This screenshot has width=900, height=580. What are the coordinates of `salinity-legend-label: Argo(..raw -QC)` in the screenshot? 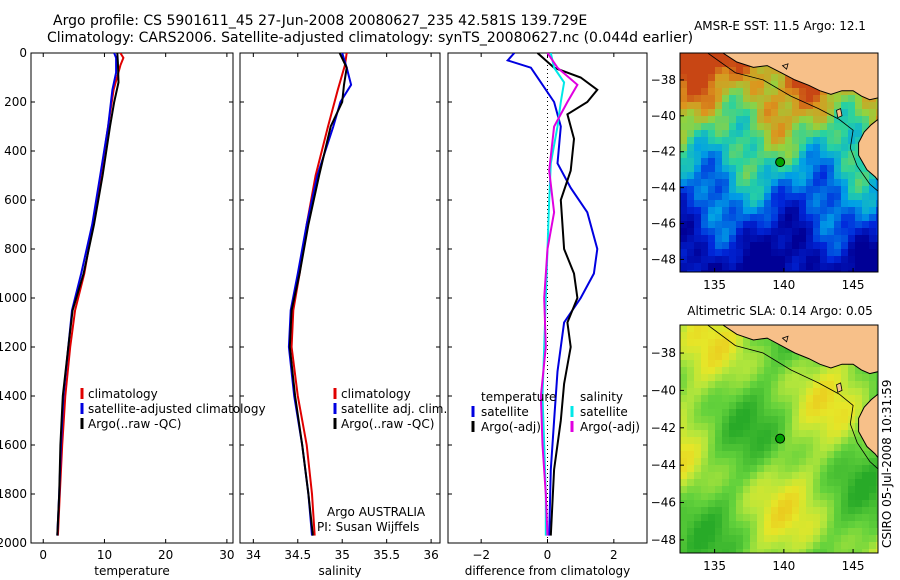 It's located at (387, 424).